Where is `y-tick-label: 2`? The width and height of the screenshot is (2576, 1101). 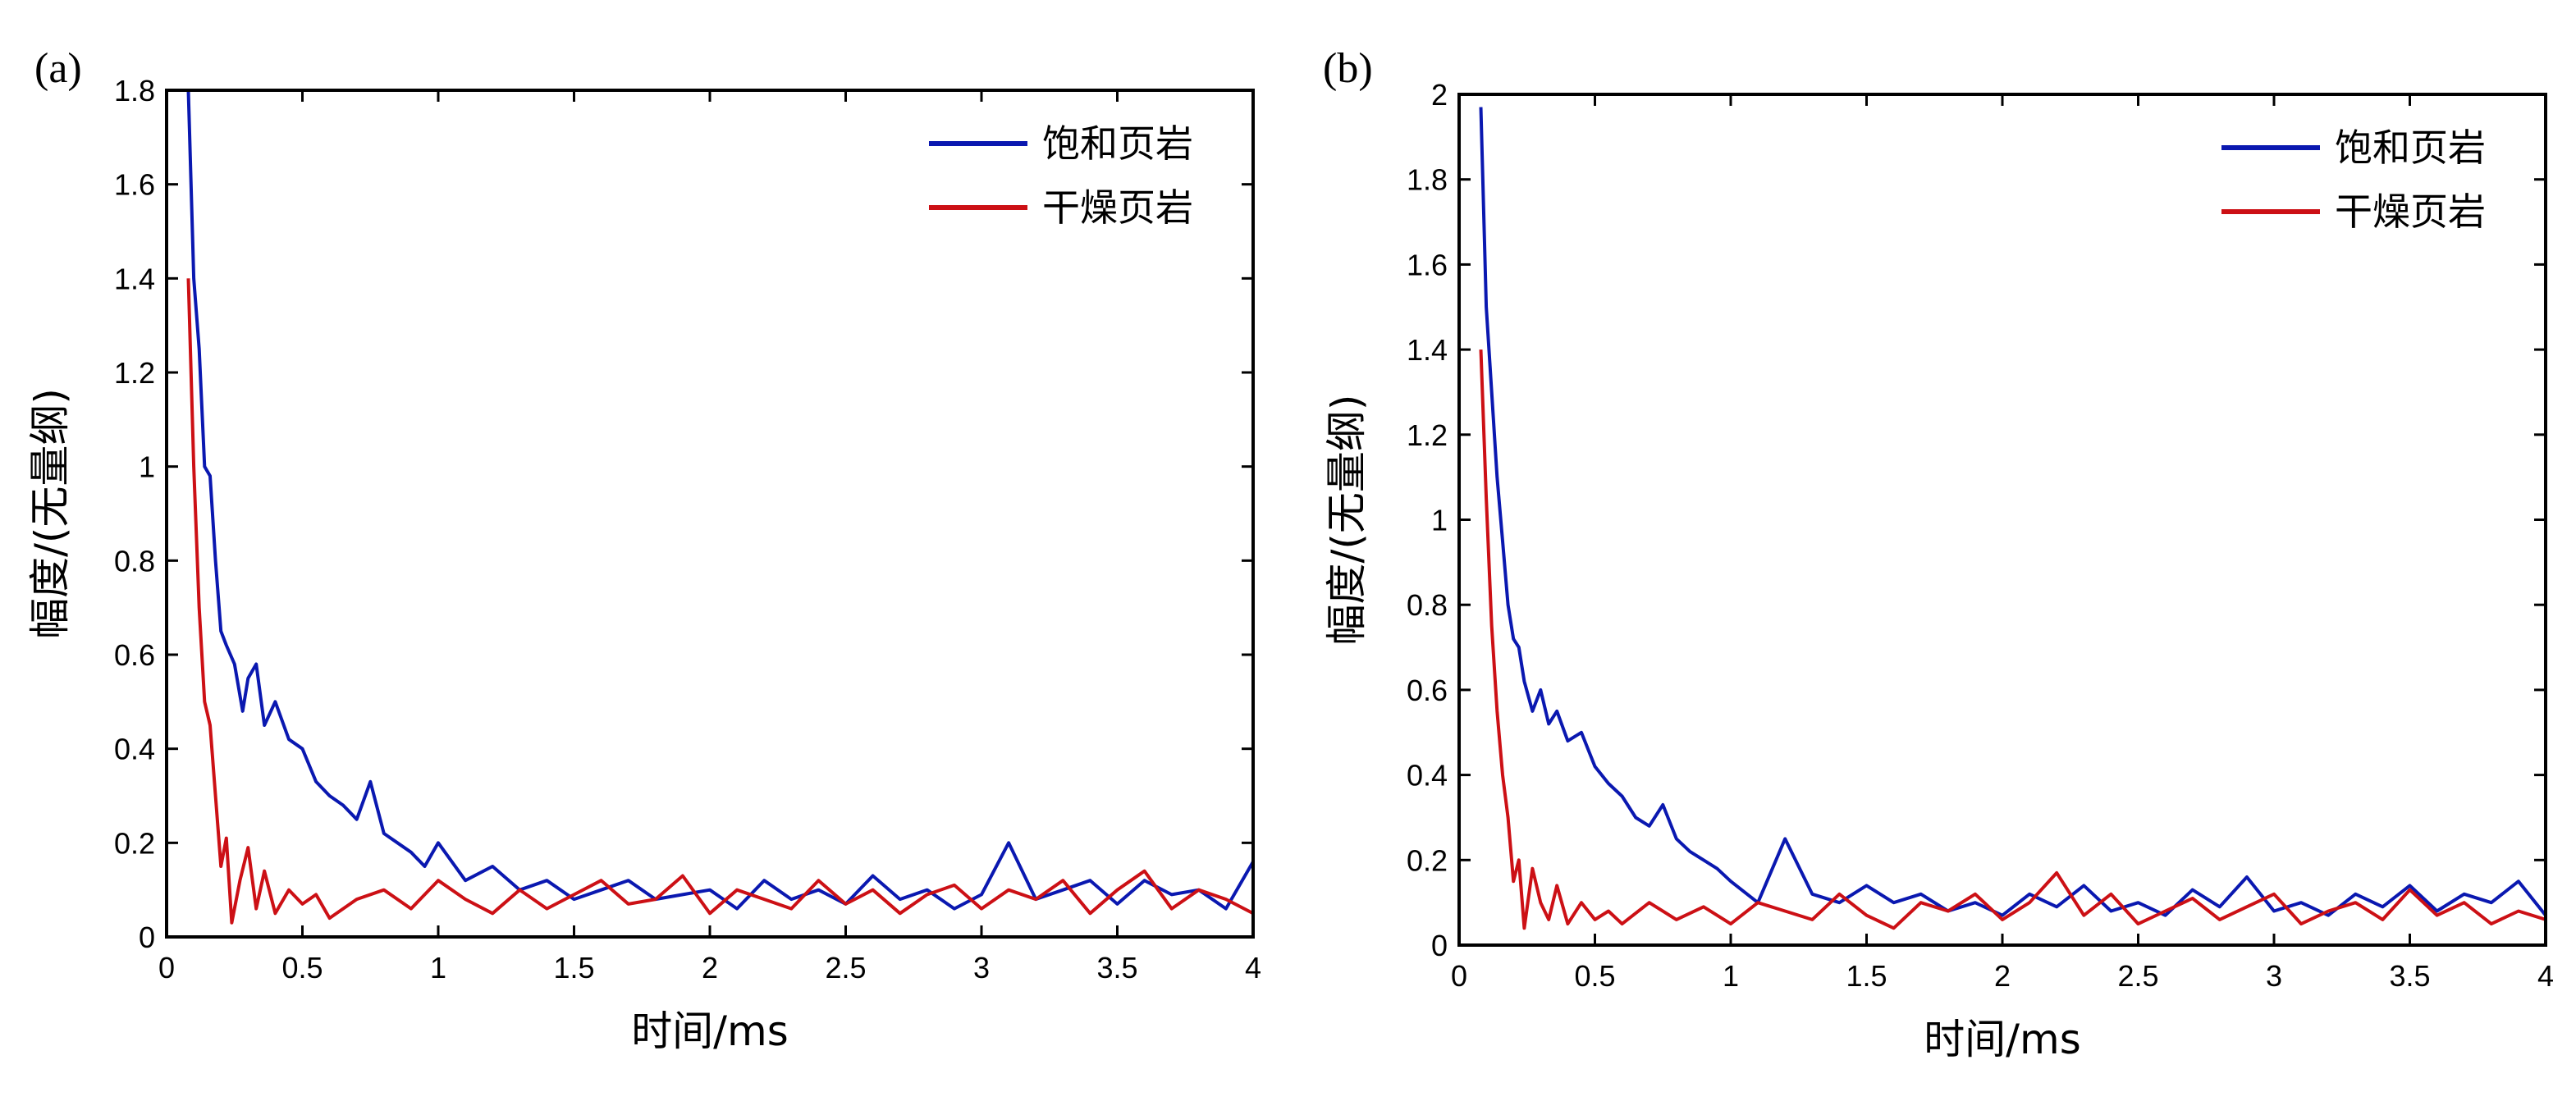 y-tick-label: 2 is located at coordinates (1439, 95).